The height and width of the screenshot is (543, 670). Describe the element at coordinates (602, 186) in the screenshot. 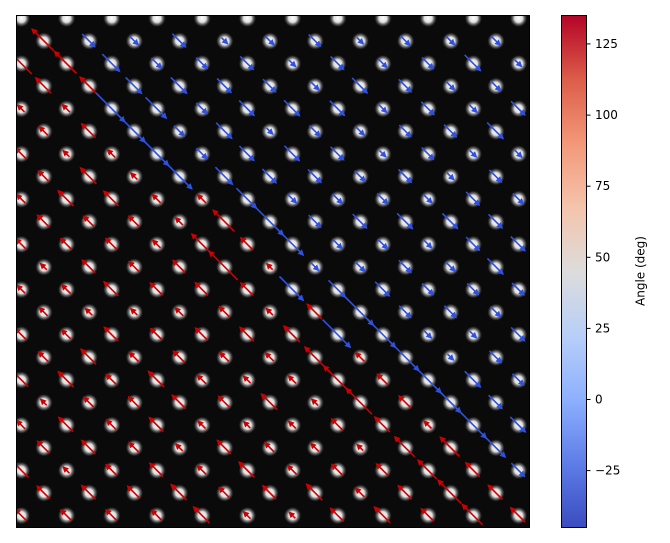

I see `colorbar-tick-label: 75` at that location.